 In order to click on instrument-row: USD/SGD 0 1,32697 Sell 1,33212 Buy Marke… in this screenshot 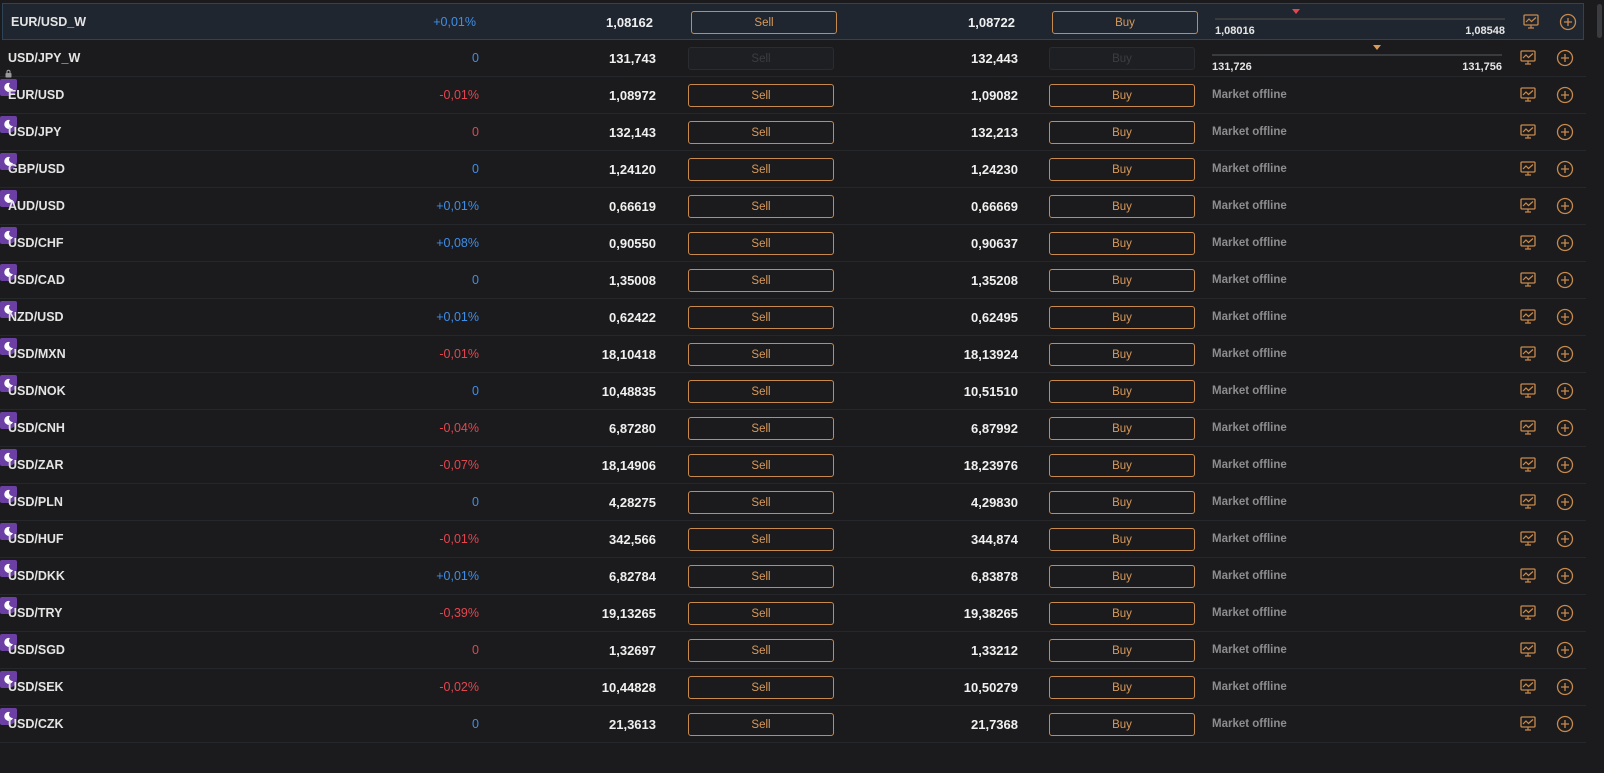, I will do `click(793, 650)`.